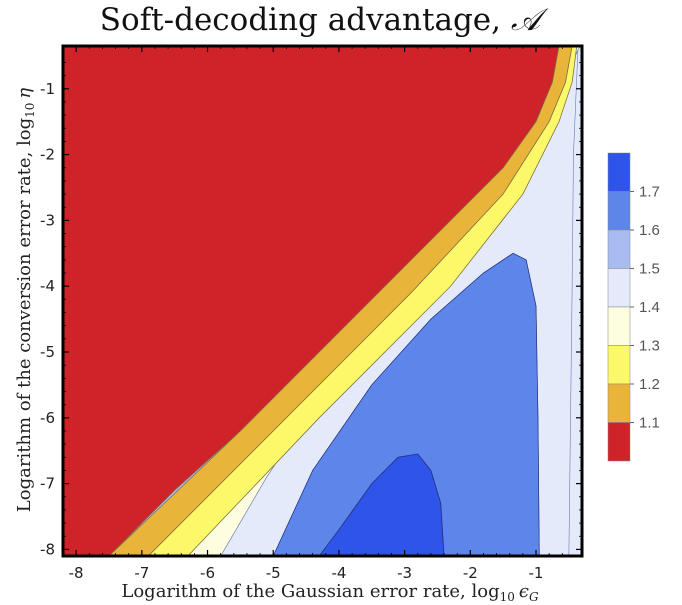 The image size is (682, 605). Describe the element at coordinates (649, 423) in the screenshot. I see `colorbar-label: 1.1` at that location.